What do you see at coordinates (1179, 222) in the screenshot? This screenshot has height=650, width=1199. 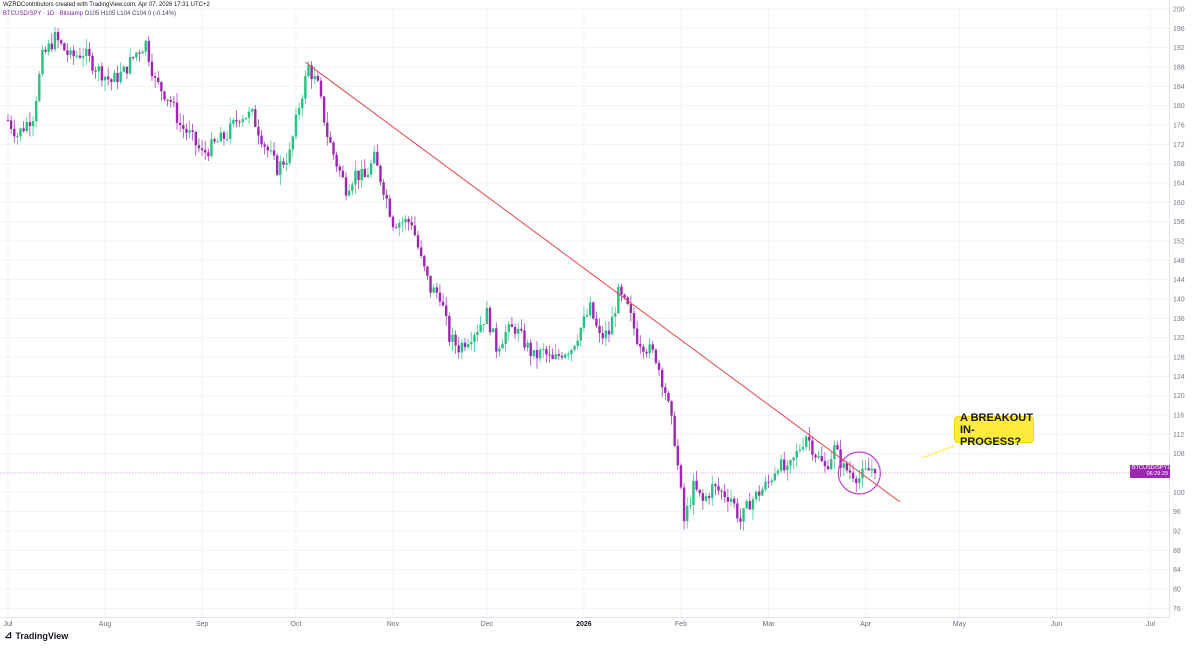 I see `y-tick-label: 156` at bounding box center [1179, 222].